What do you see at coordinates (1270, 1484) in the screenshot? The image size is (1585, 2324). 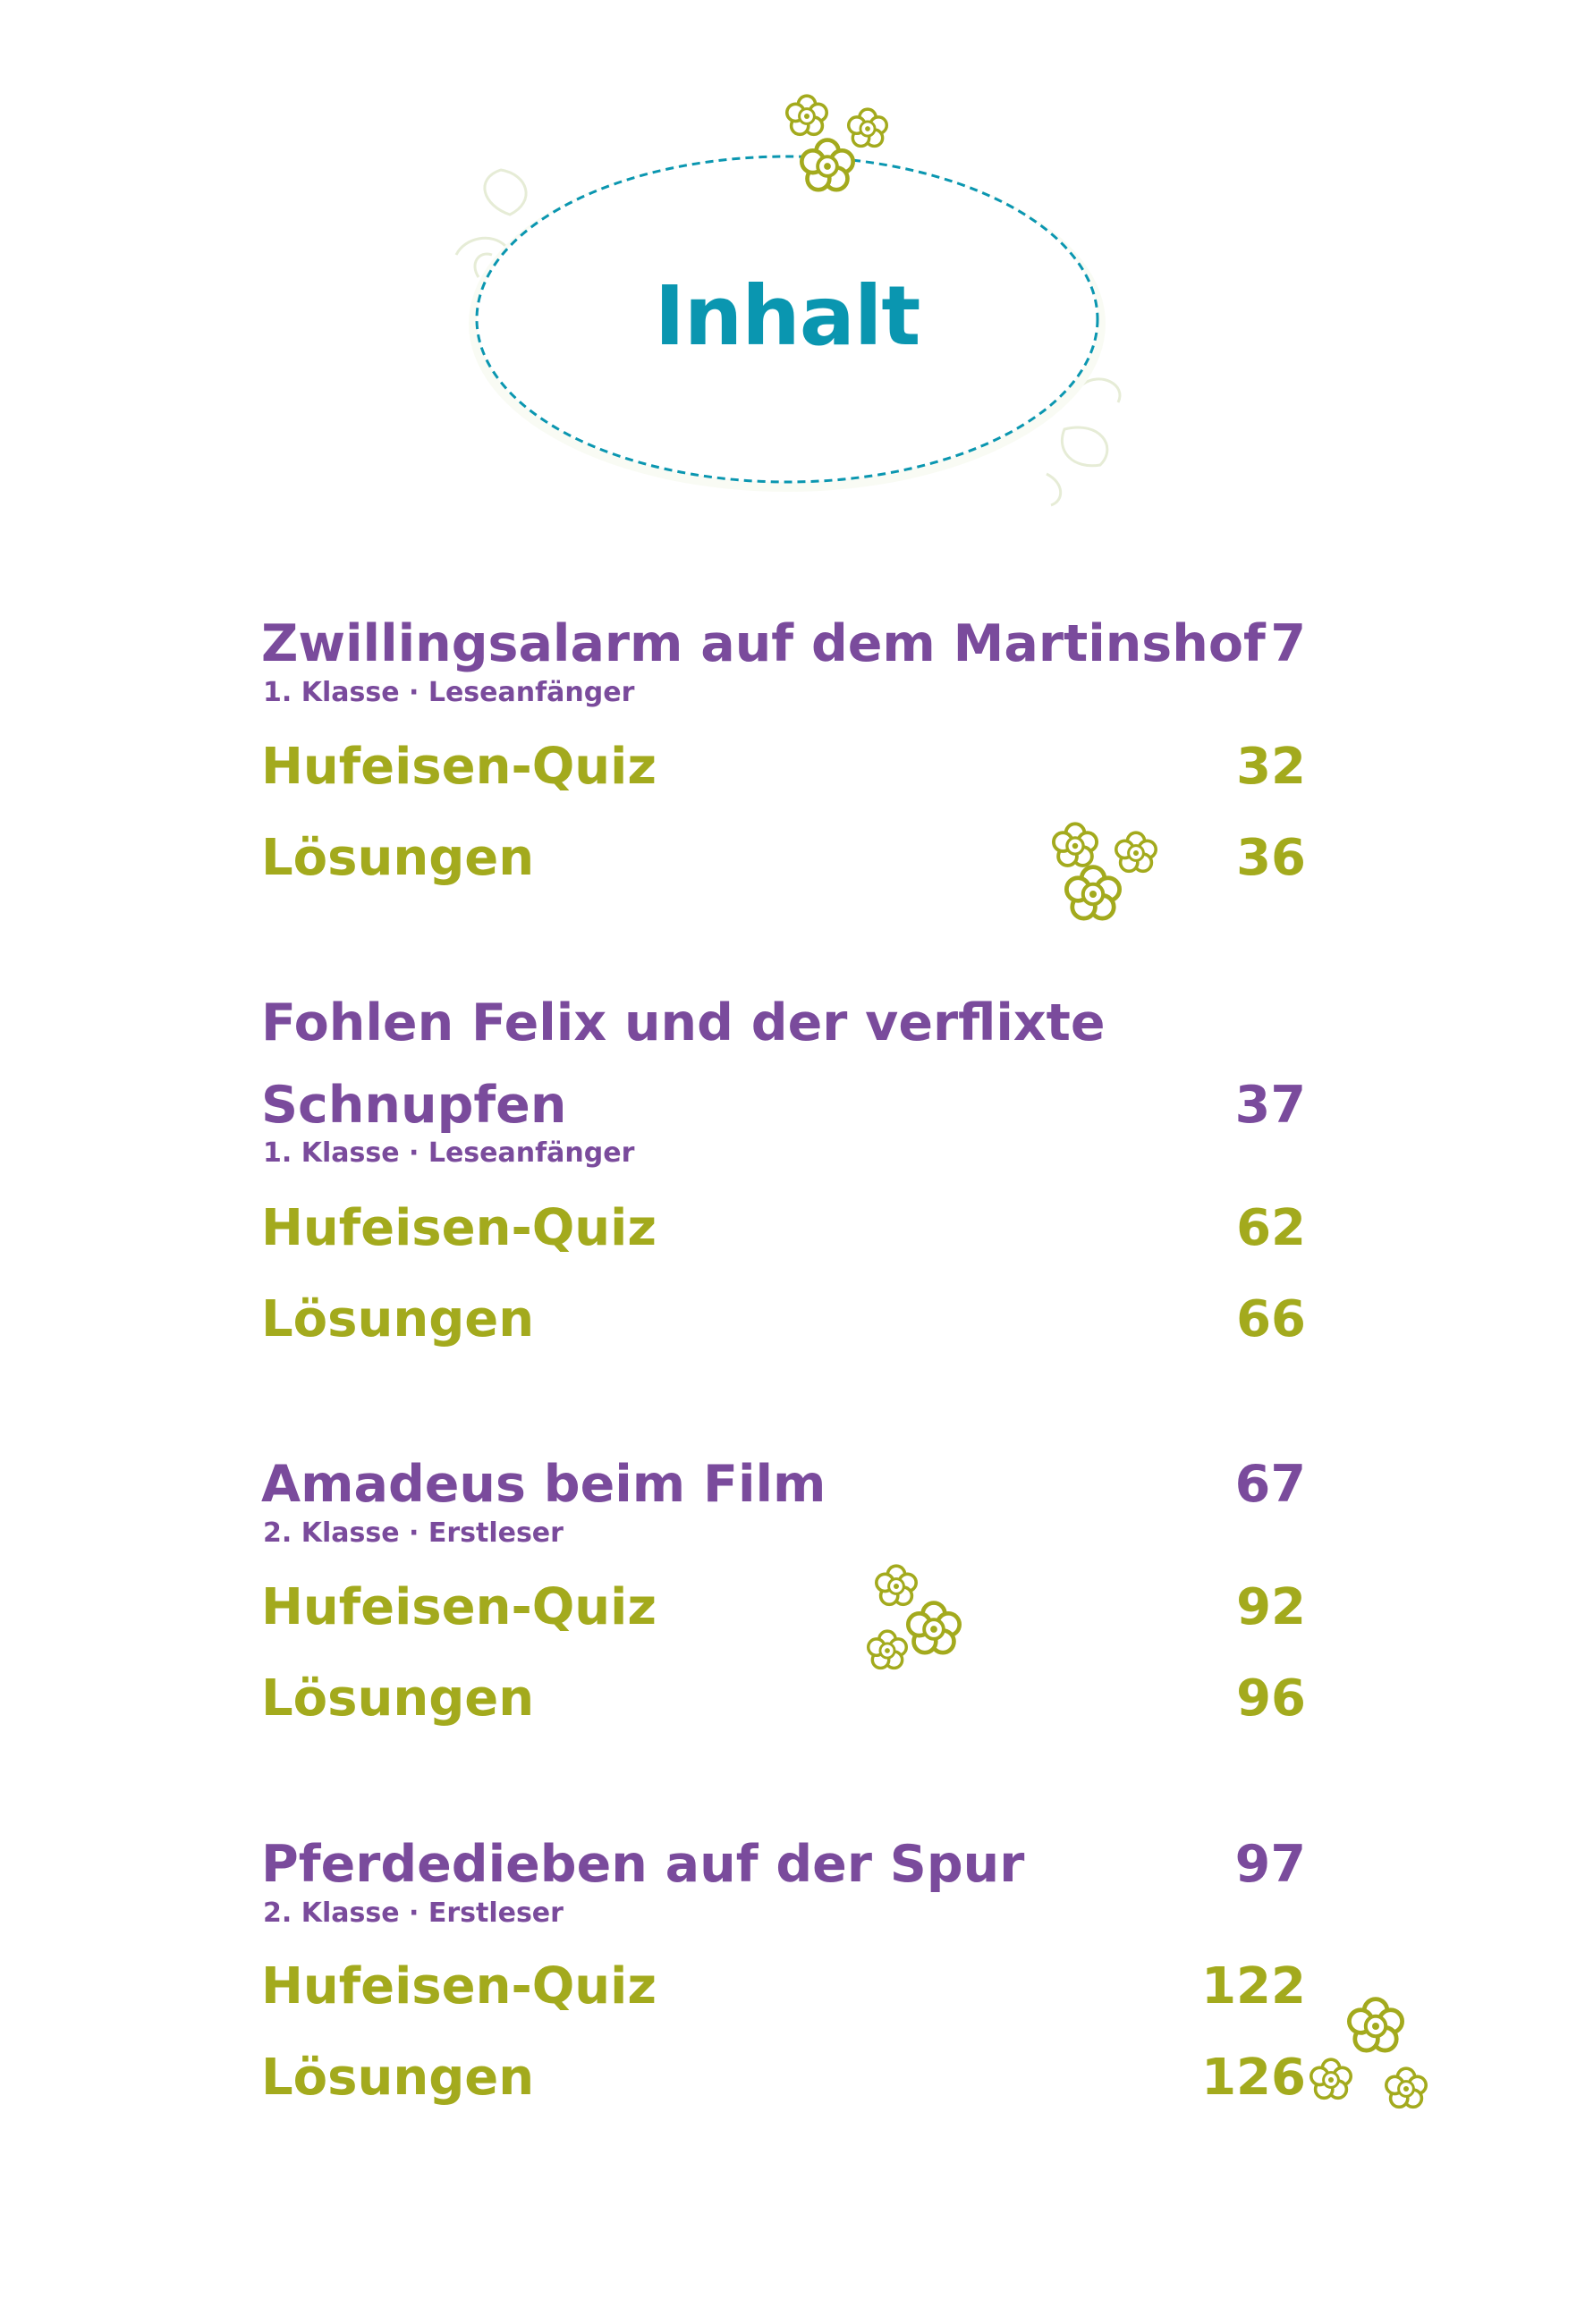 I see `story-page-number: 67` at bounding box center [1270, 1484].